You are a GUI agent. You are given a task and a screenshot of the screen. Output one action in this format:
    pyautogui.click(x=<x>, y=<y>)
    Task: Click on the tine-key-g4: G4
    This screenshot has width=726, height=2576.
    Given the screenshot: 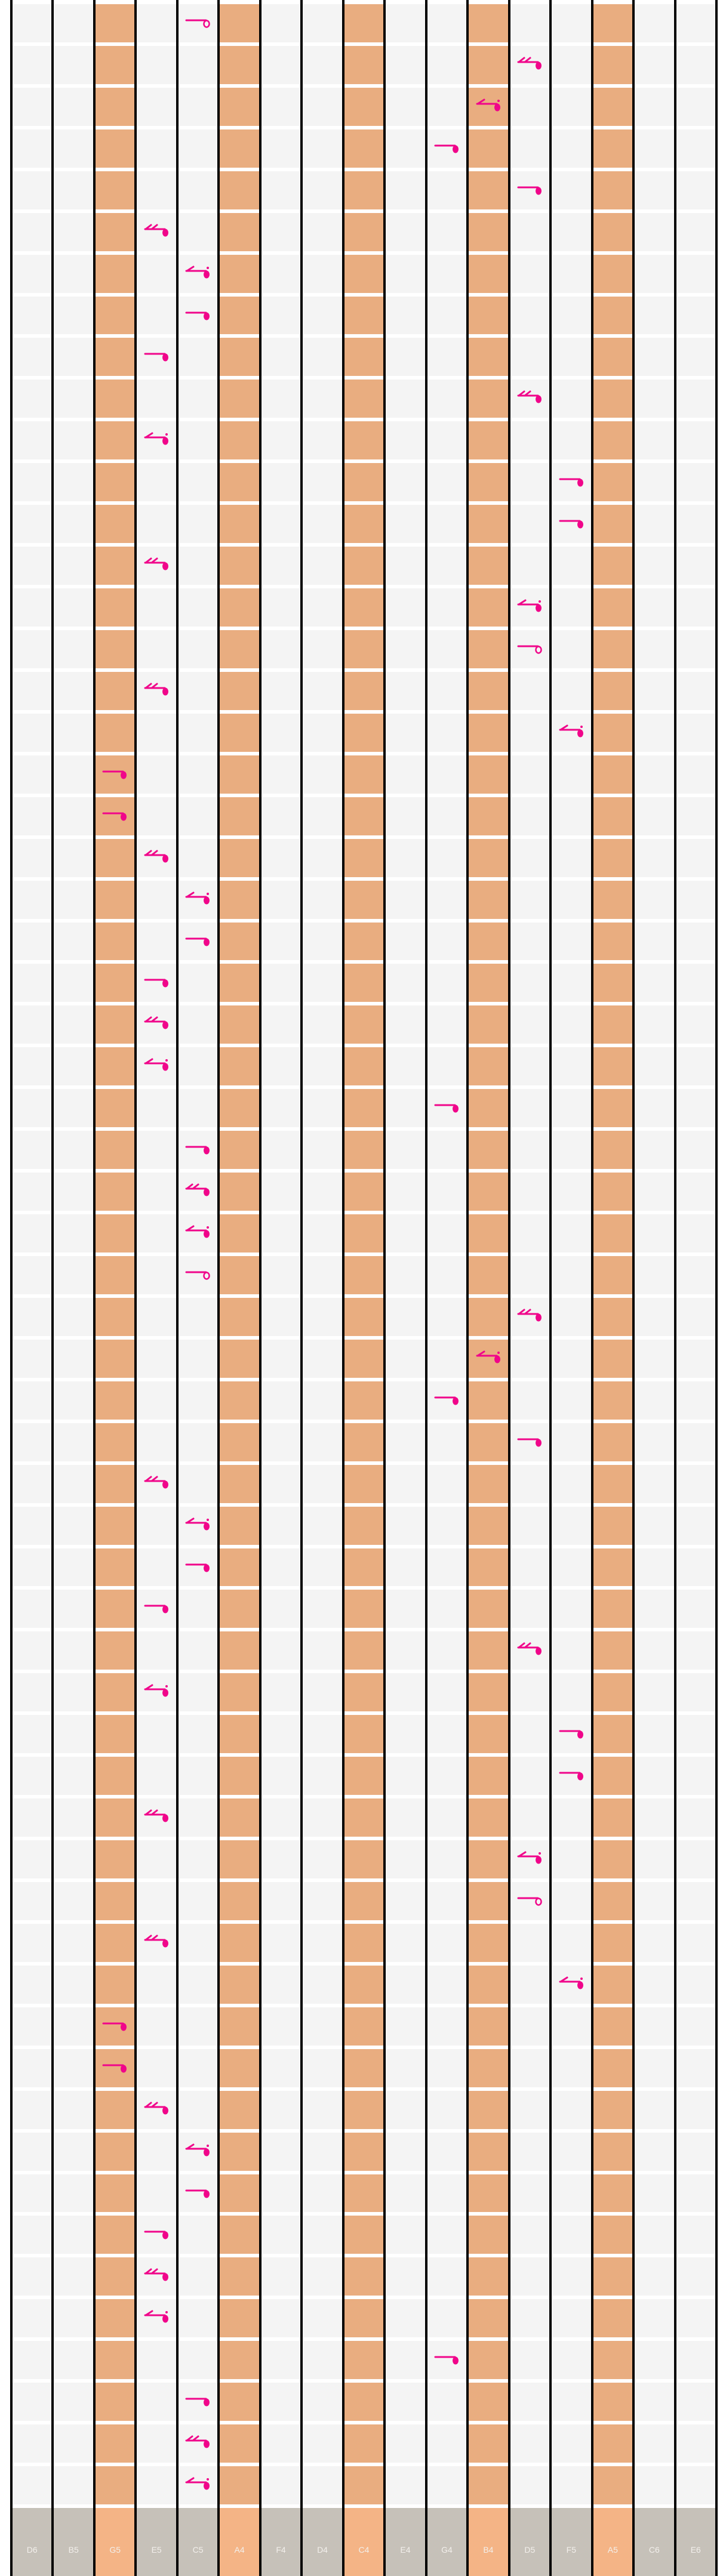 What is the action you would take?
    pyautogui.click(x=447, y=2542)
    